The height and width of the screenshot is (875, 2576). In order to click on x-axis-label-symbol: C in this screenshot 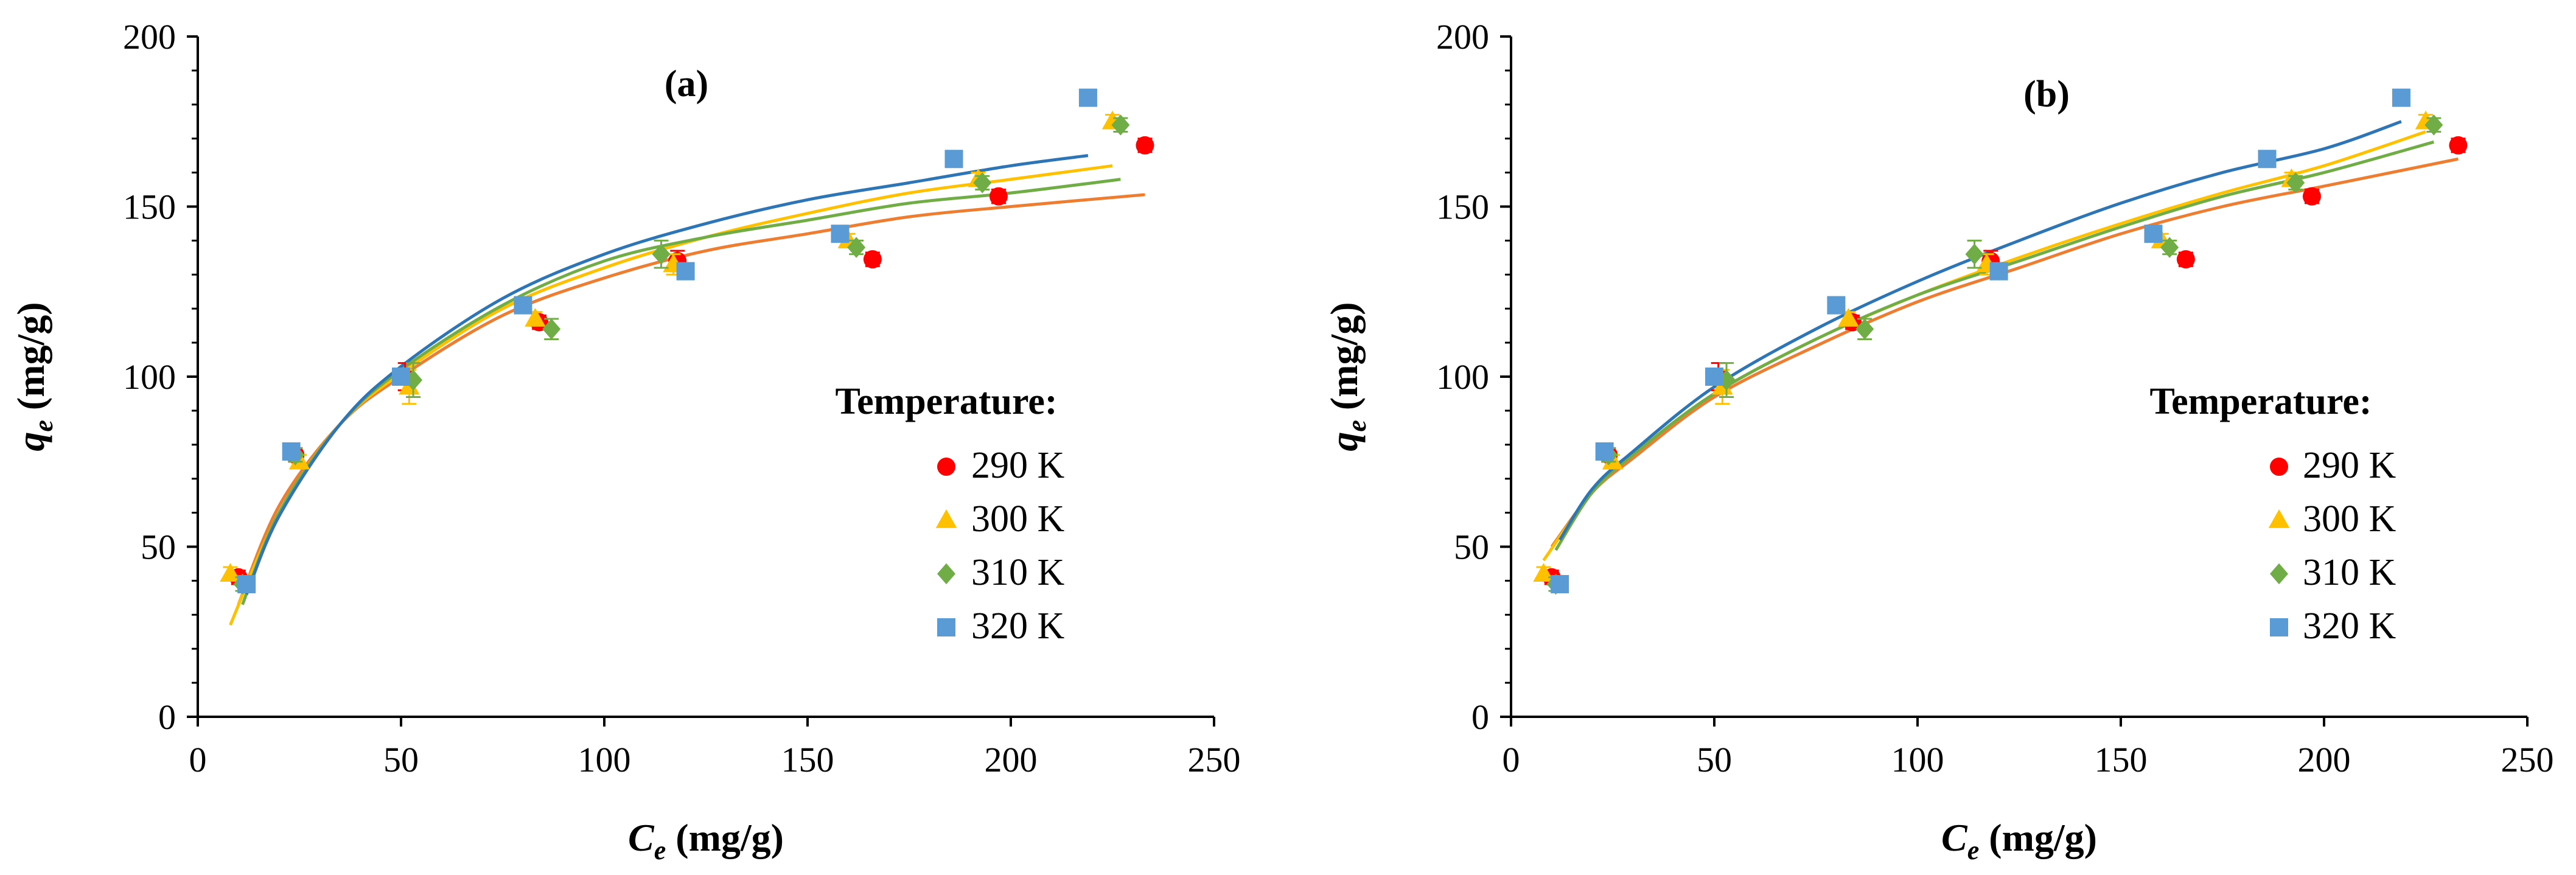, I will do `click(641, 837)`.